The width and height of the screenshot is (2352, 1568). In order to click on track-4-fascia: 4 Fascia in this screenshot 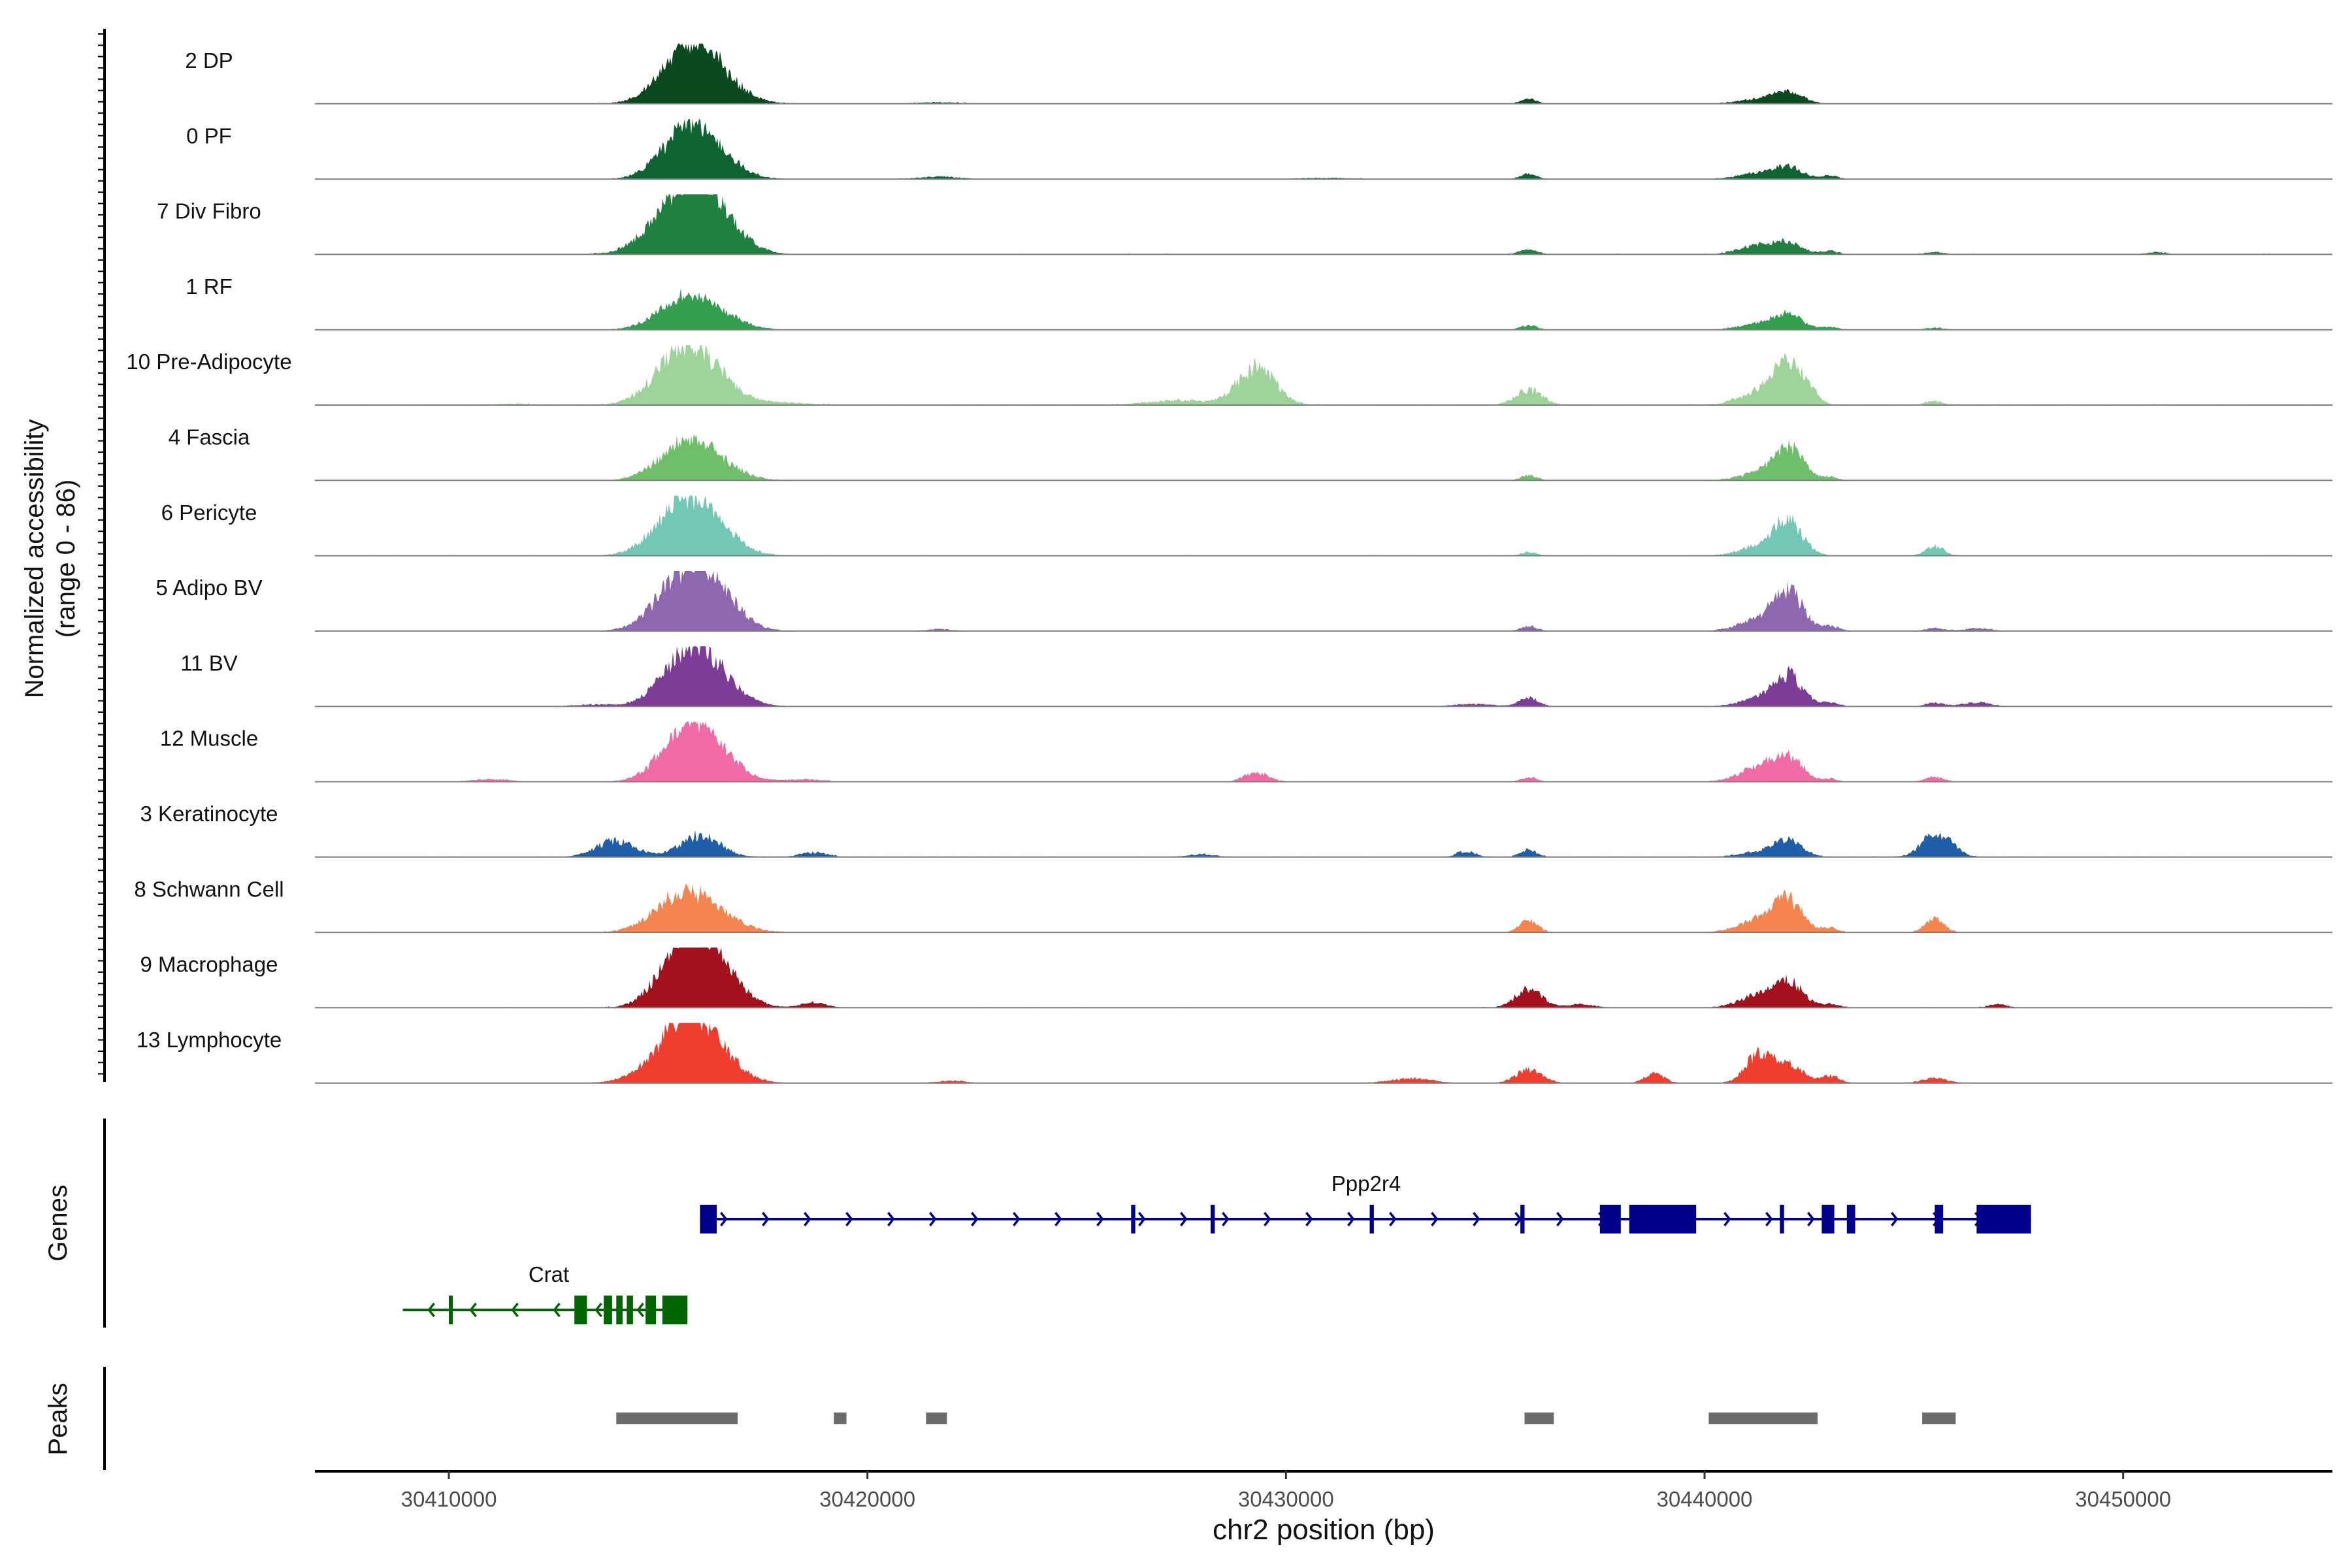, I will do `click(1250, 453)`.